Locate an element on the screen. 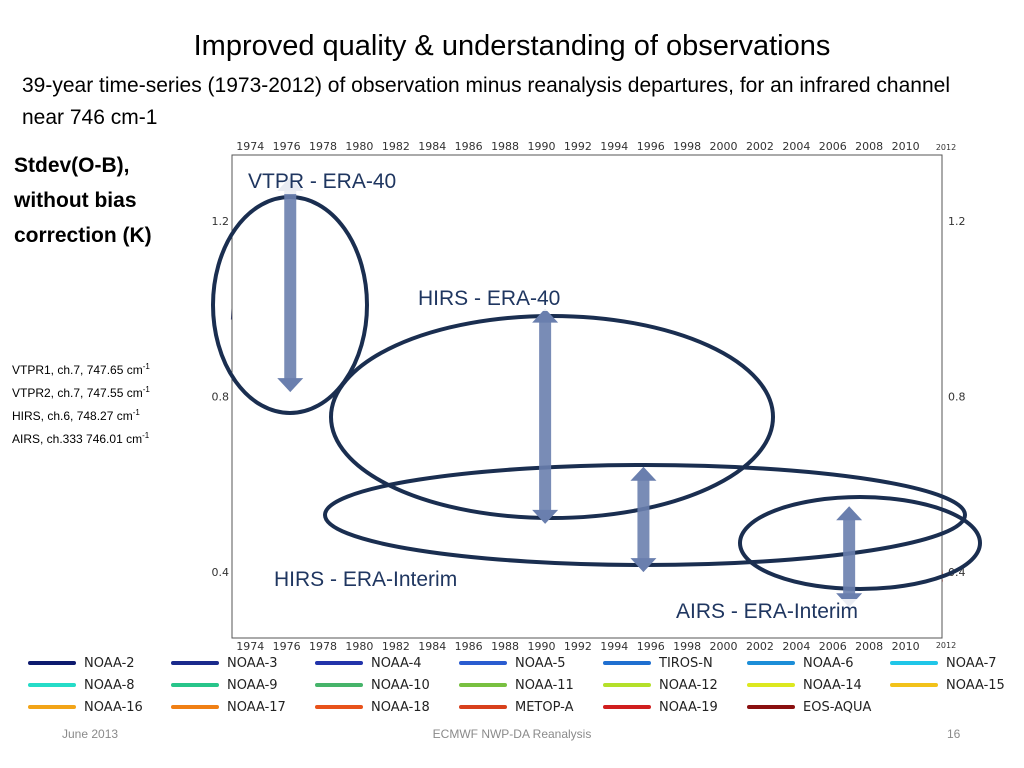 The width and height of the screenshot is (1024, 768). x-tick-label-top: 1974 is located at coordinates (250, 146).